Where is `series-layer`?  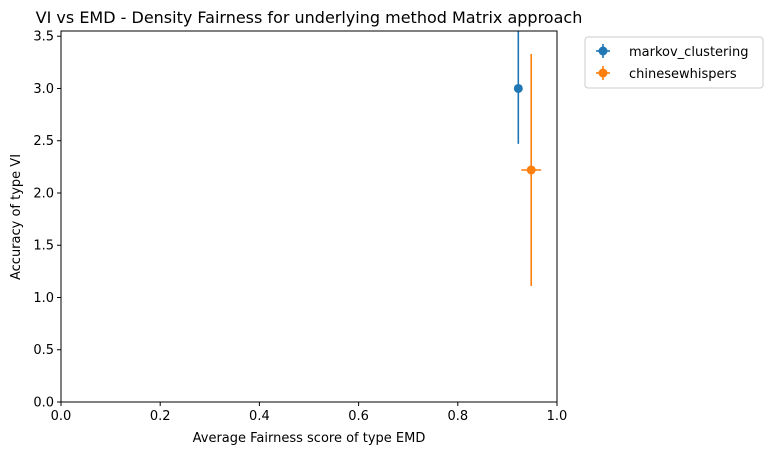
series-layer is located at coordinates (527, 158).